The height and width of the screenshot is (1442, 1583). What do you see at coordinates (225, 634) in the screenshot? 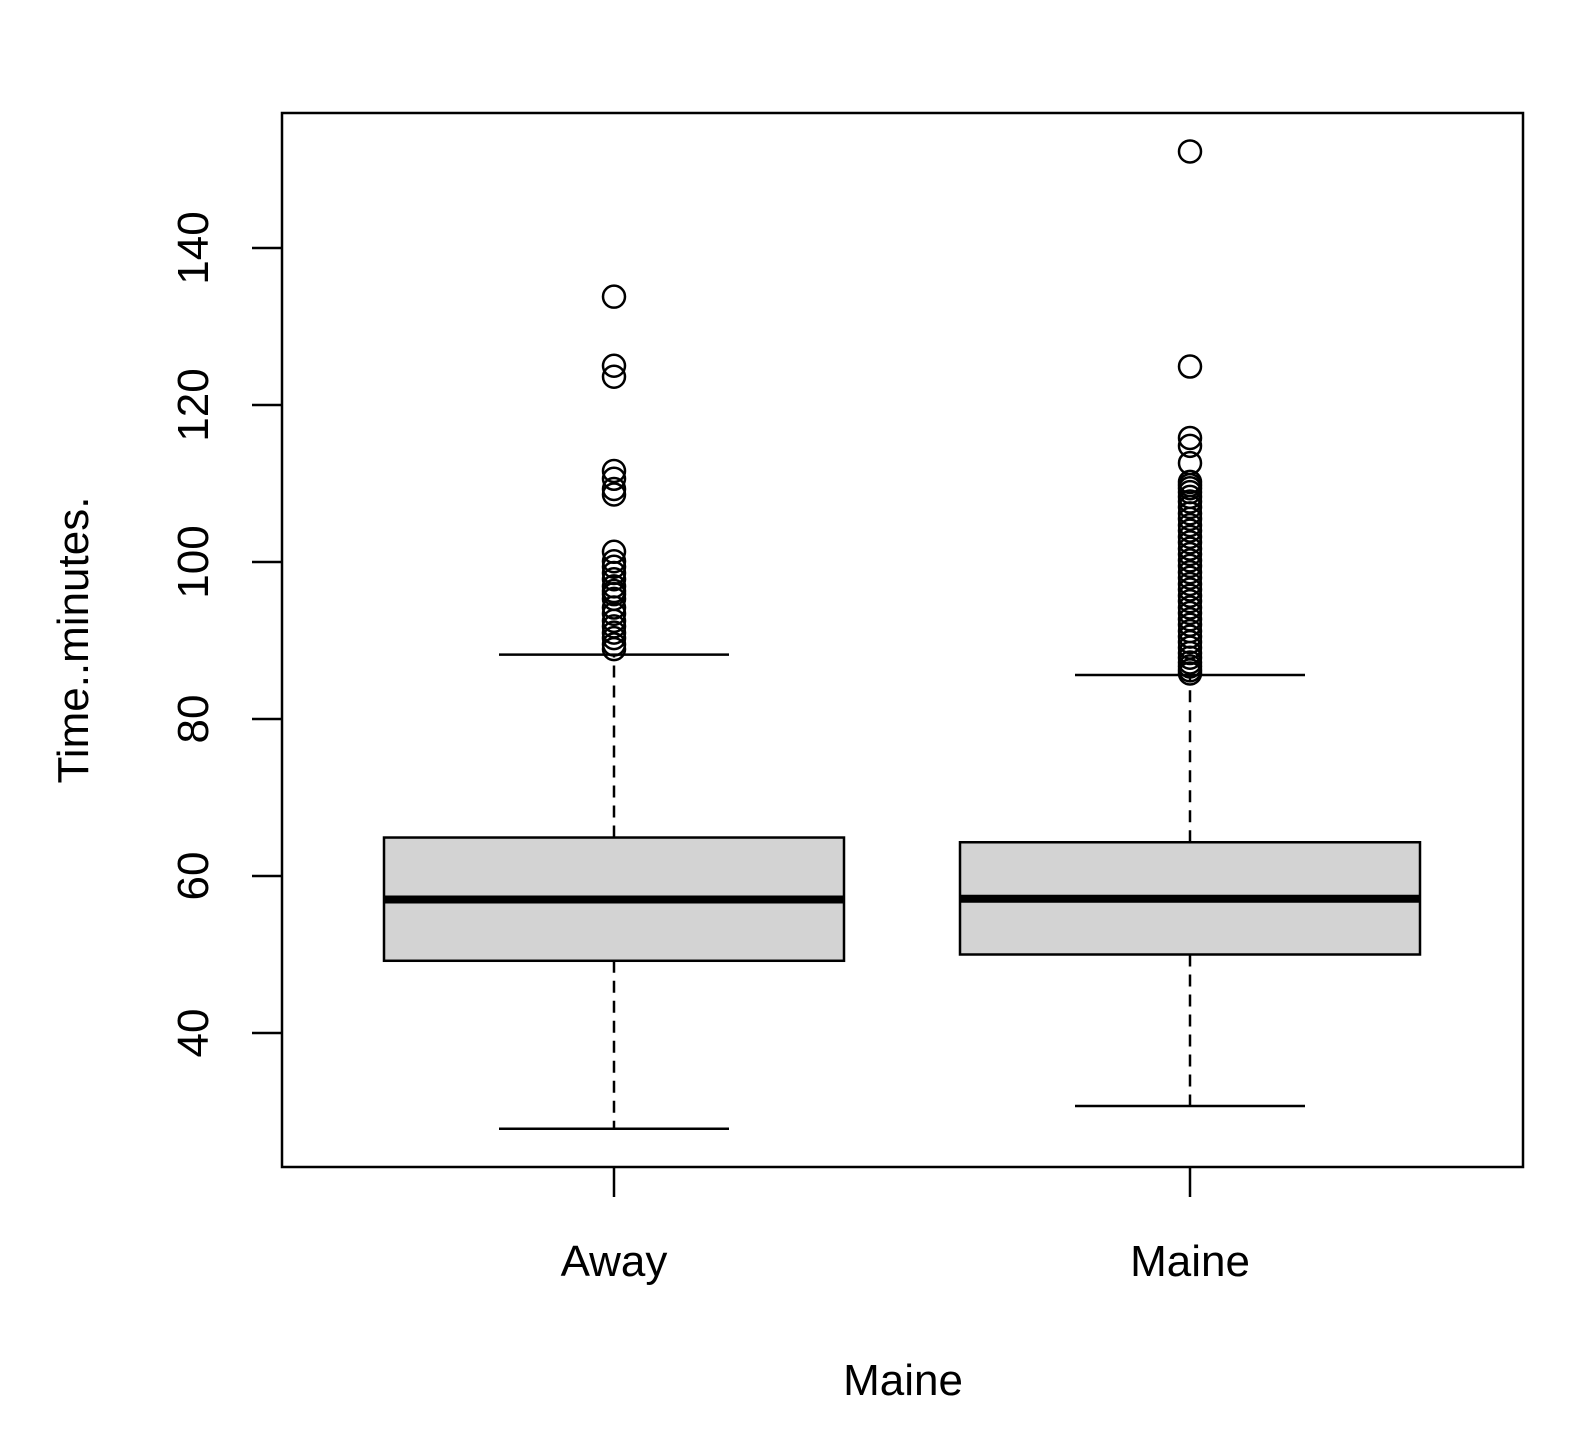
I see `y-axis: 40 60 80 100 120 140` at bounding box center [225, 634].